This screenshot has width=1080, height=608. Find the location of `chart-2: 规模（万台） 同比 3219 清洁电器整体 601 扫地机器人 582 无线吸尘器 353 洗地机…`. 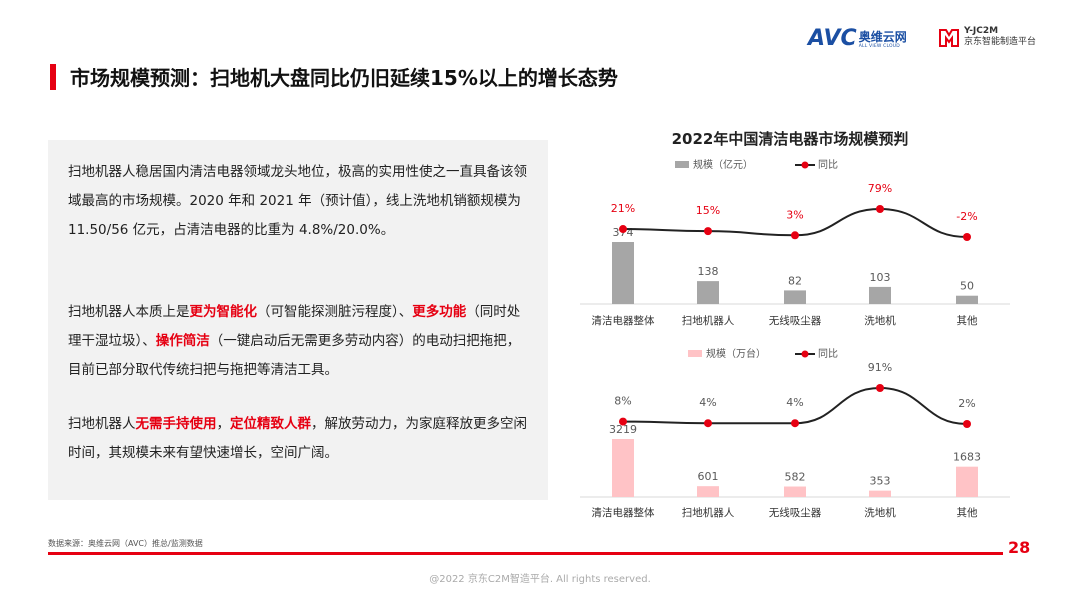

chart-2: 规模（万台） 同比 3219 清洁电器整体 601 扫地机器人 582 无线吸尘器 353 洗地机… is located at coordinates (795, 433).